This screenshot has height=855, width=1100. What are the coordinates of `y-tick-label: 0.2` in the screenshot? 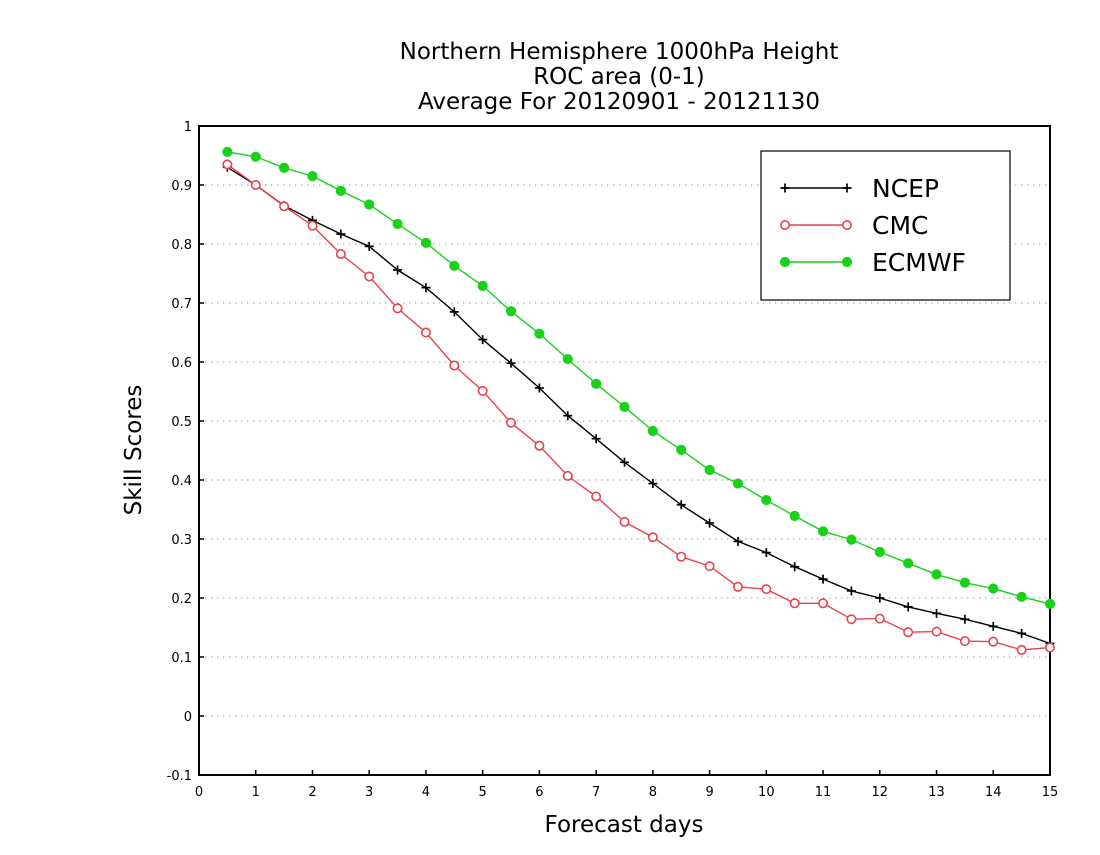 It's located at (181, 599).